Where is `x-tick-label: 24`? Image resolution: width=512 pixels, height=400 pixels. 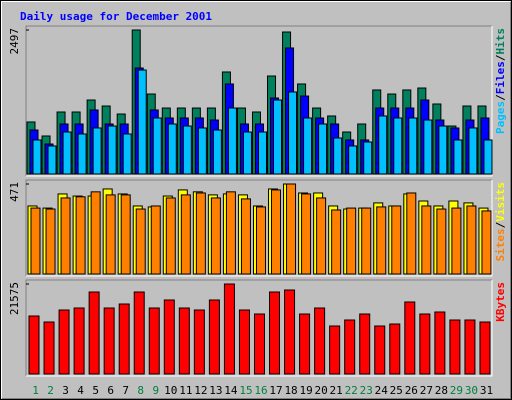 x-tick-label: 24 is located at coordinates (382, 390).